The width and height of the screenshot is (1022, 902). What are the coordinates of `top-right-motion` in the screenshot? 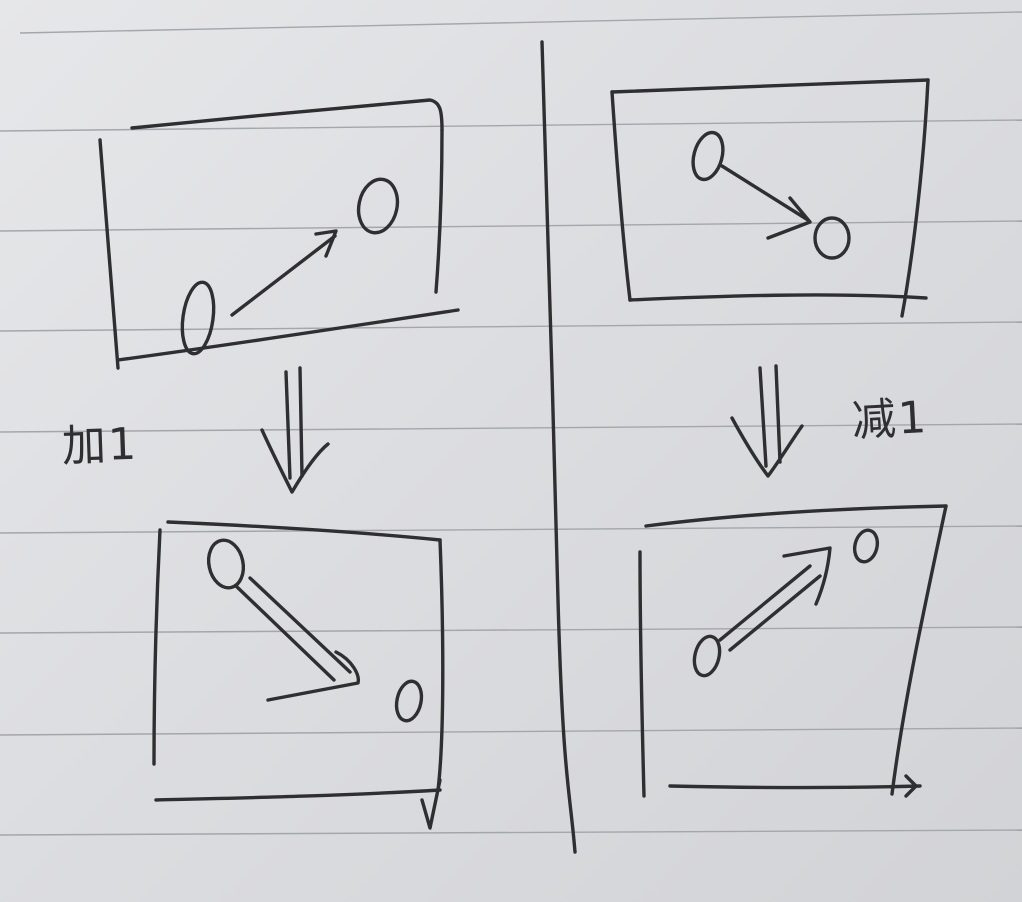 It's located at (771, 195).